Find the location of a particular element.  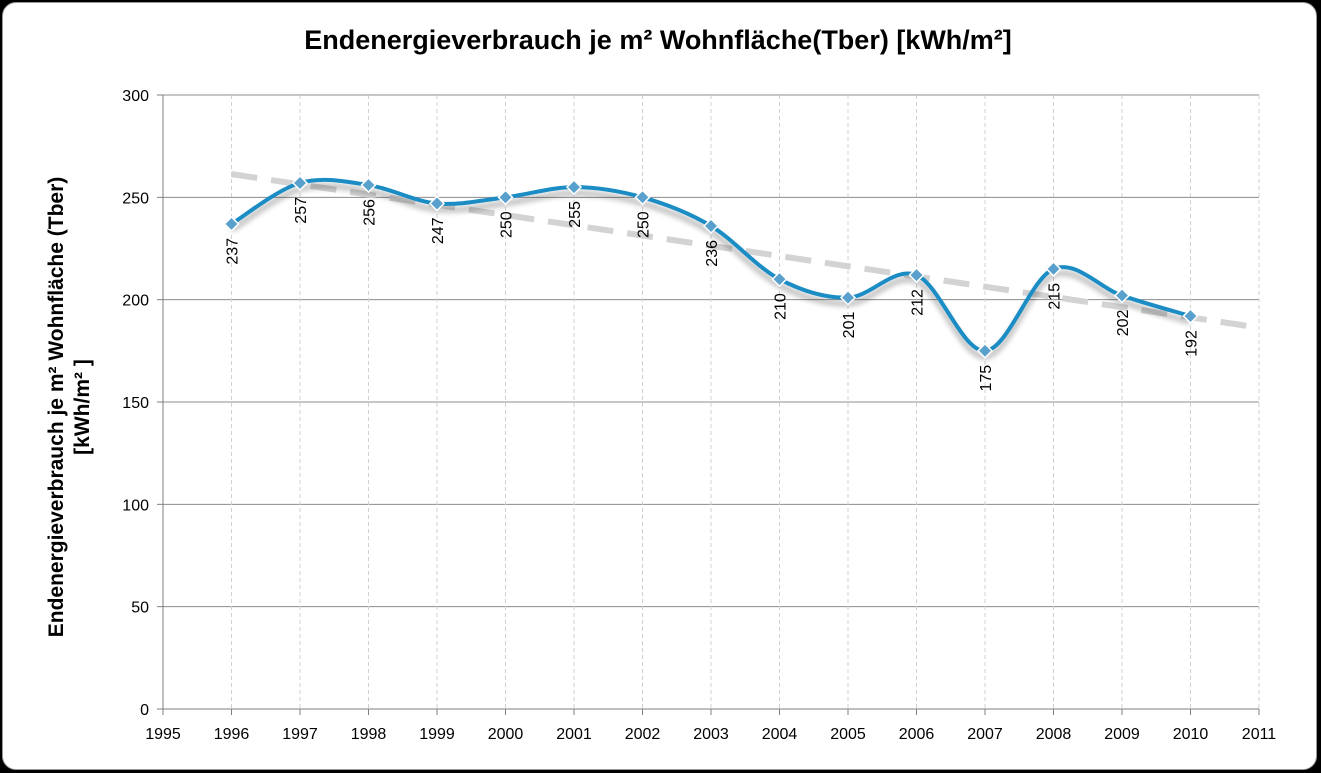

data-label: 215 is located at coordinates (1055, 296).